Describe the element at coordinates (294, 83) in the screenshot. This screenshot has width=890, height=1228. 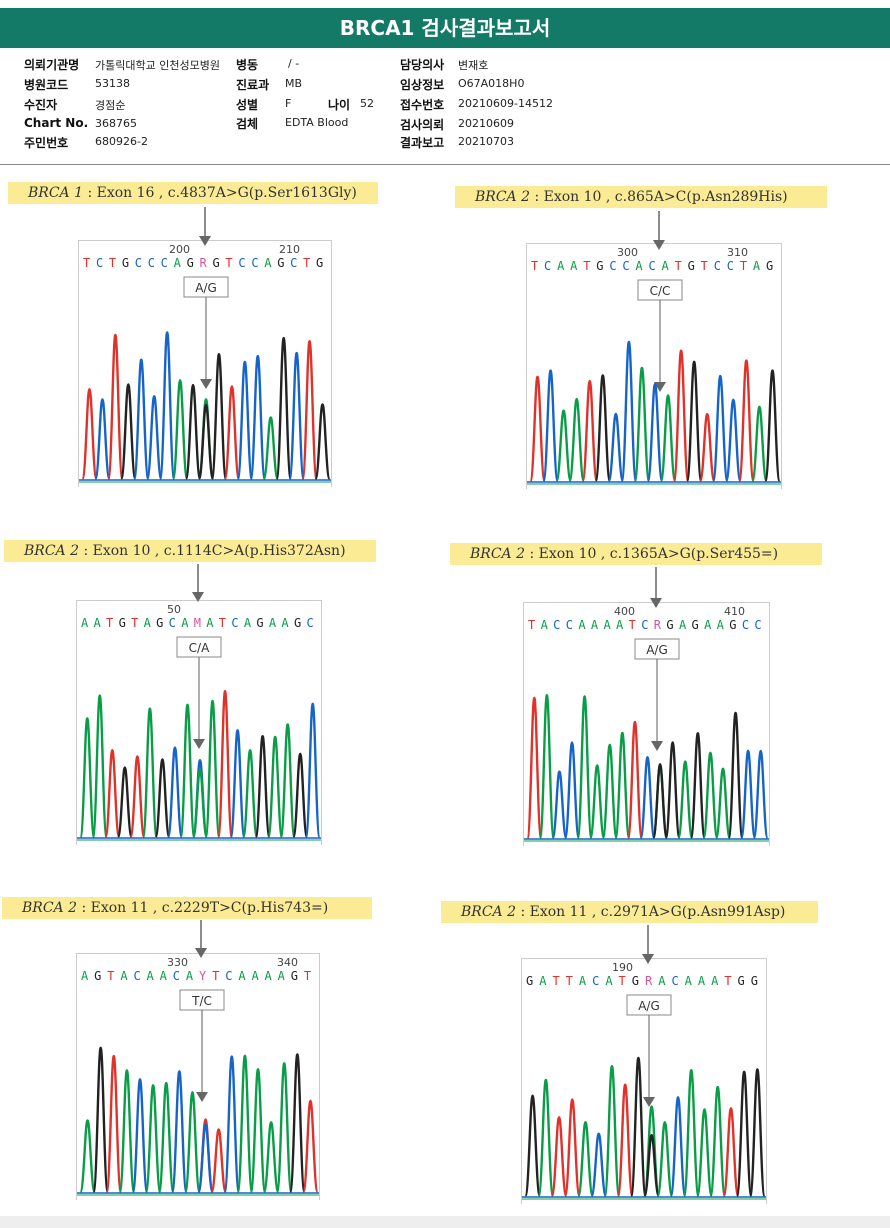
I see `value-department: MB` at that location.